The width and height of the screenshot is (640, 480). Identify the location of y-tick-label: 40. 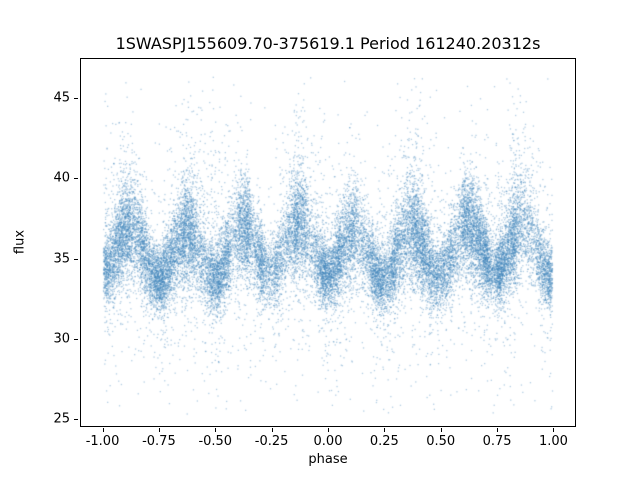
(61, 178).